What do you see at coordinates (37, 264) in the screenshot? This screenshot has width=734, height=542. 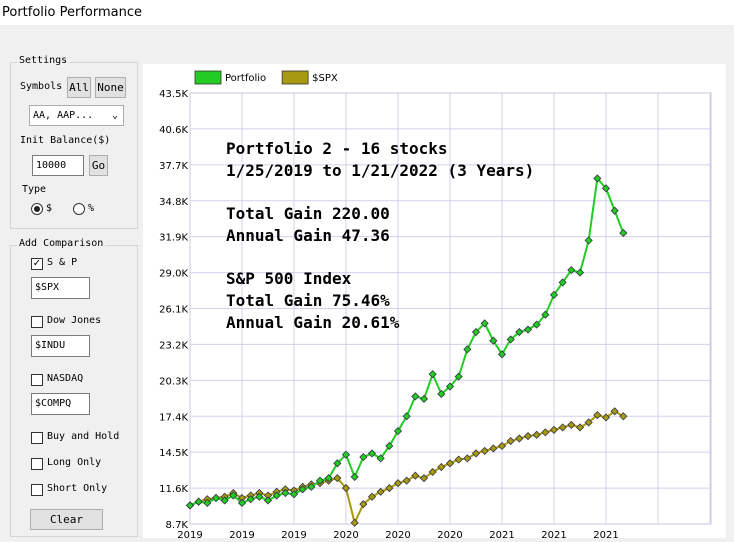 I see `checkbox: ✓` at bounding box center [37, 264].